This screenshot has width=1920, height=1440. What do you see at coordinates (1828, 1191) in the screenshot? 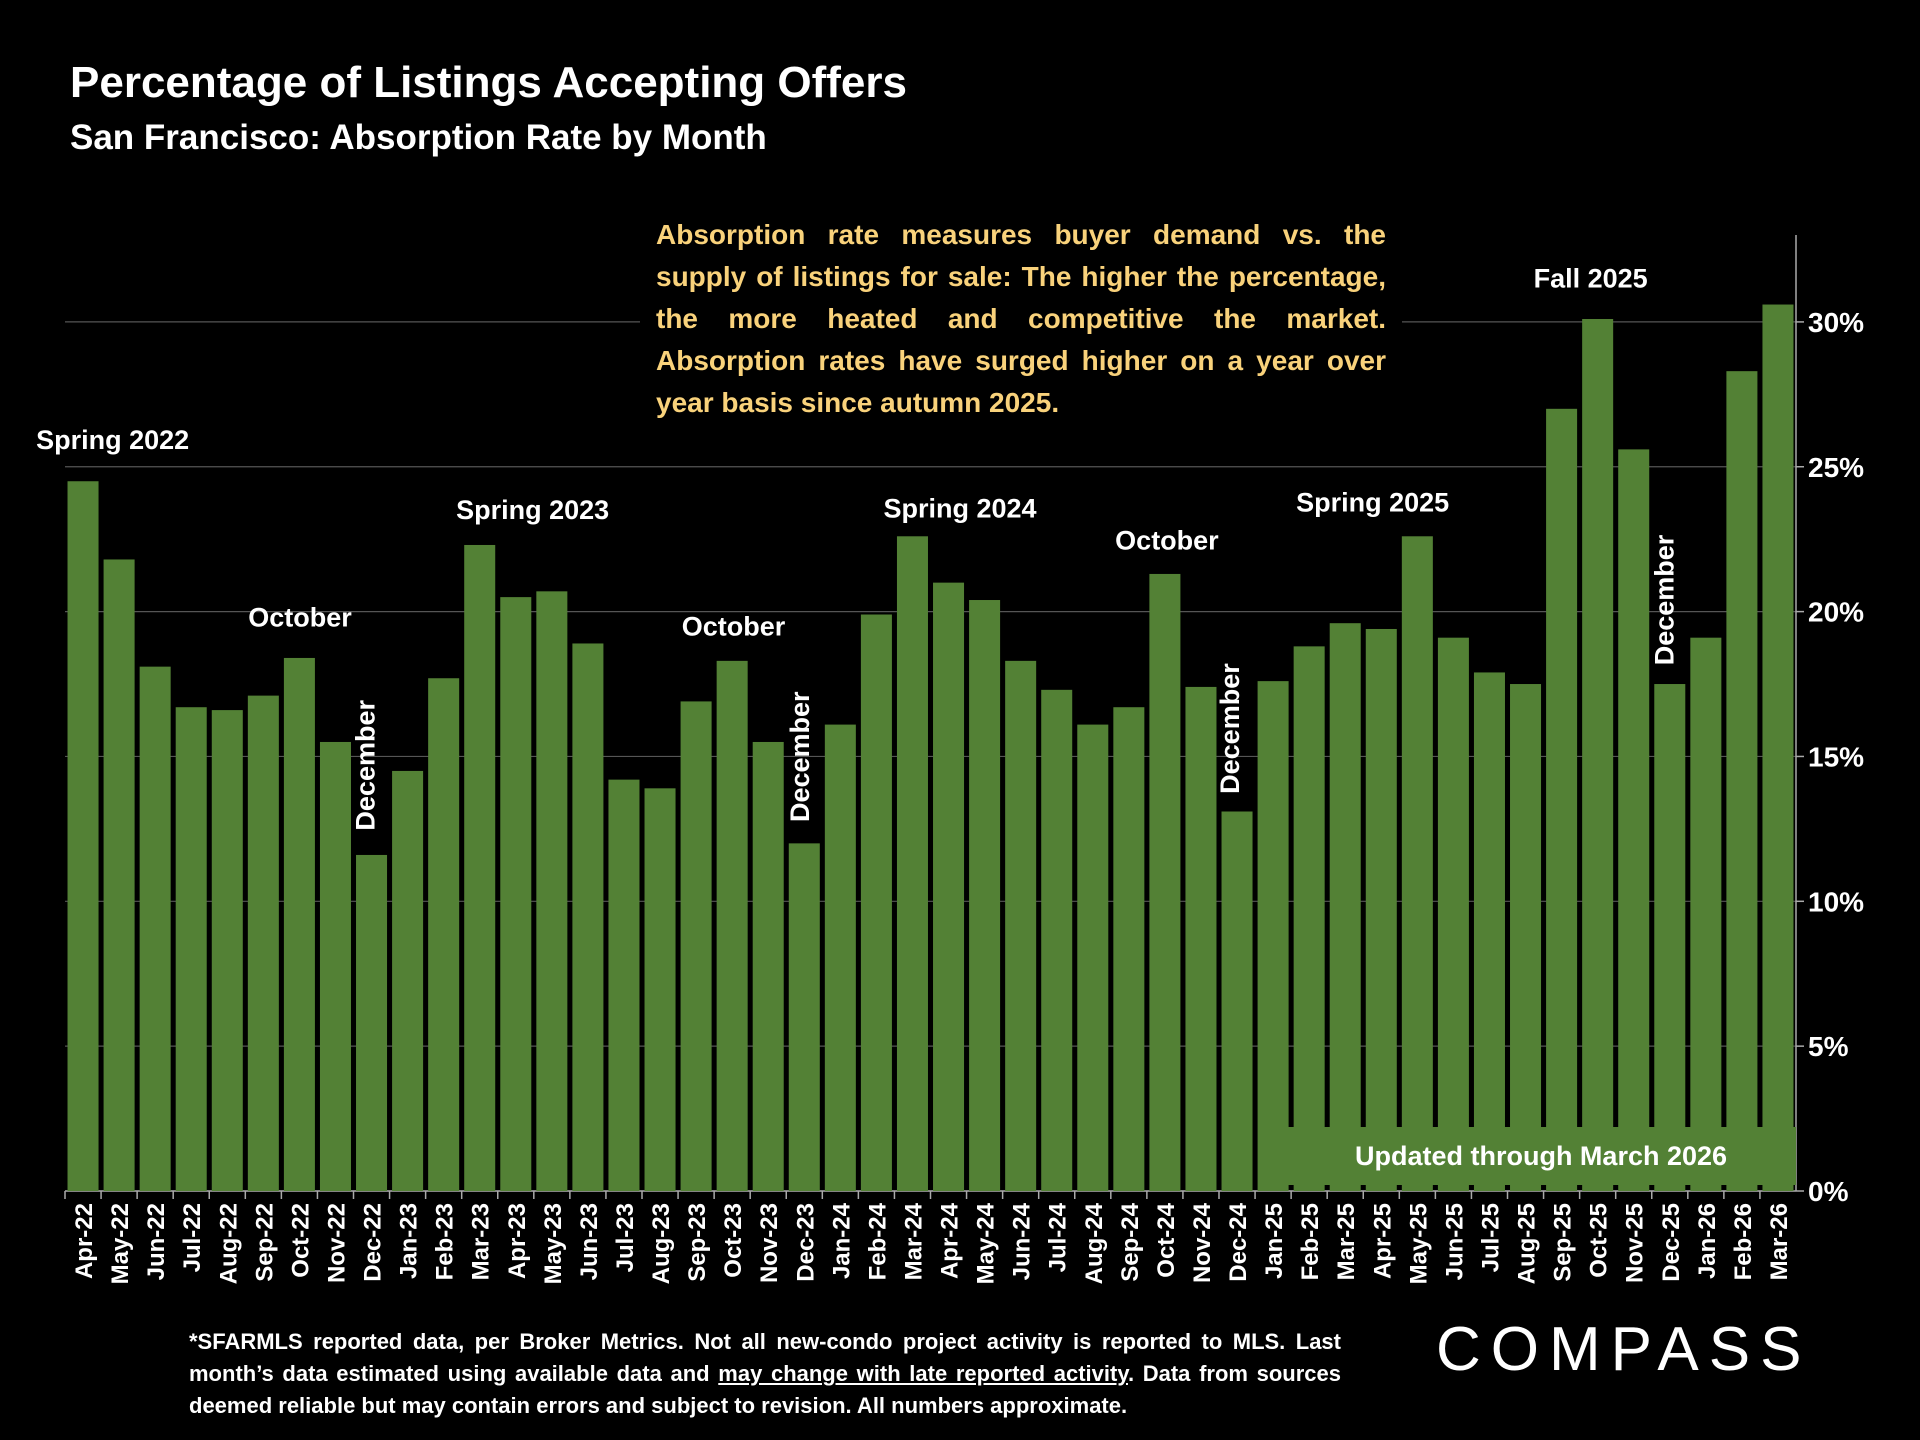
I see `y-tick-label: 0%` at bounding box center [1828, 1191].